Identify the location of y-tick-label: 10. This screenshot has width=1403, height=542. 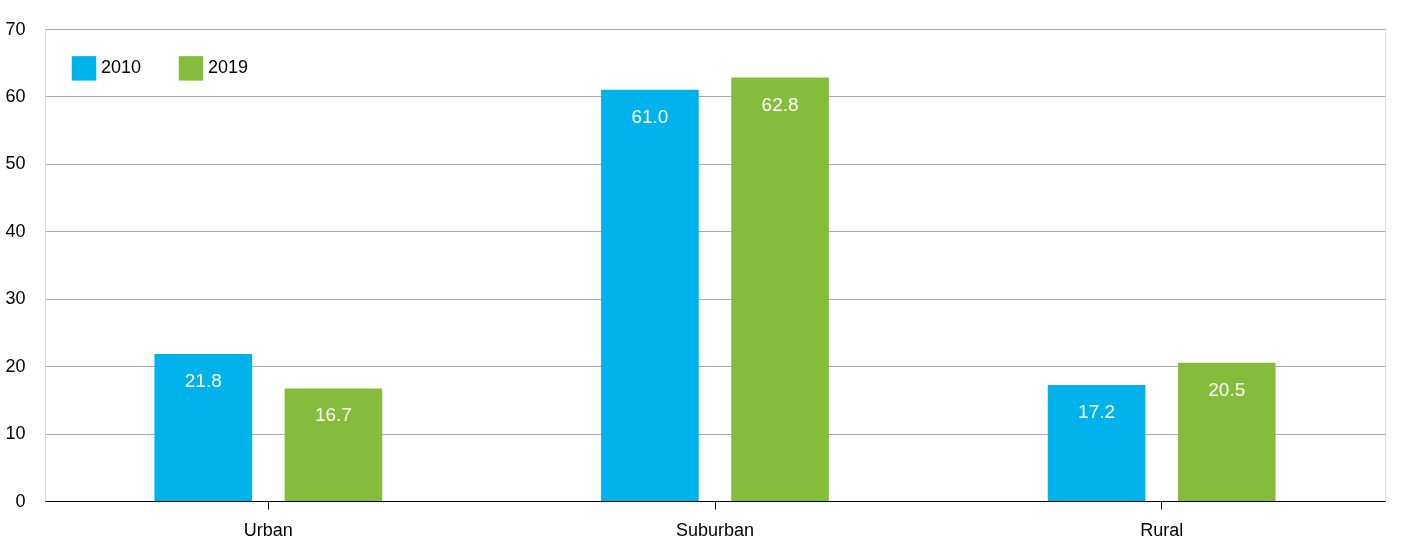
(15, 433).